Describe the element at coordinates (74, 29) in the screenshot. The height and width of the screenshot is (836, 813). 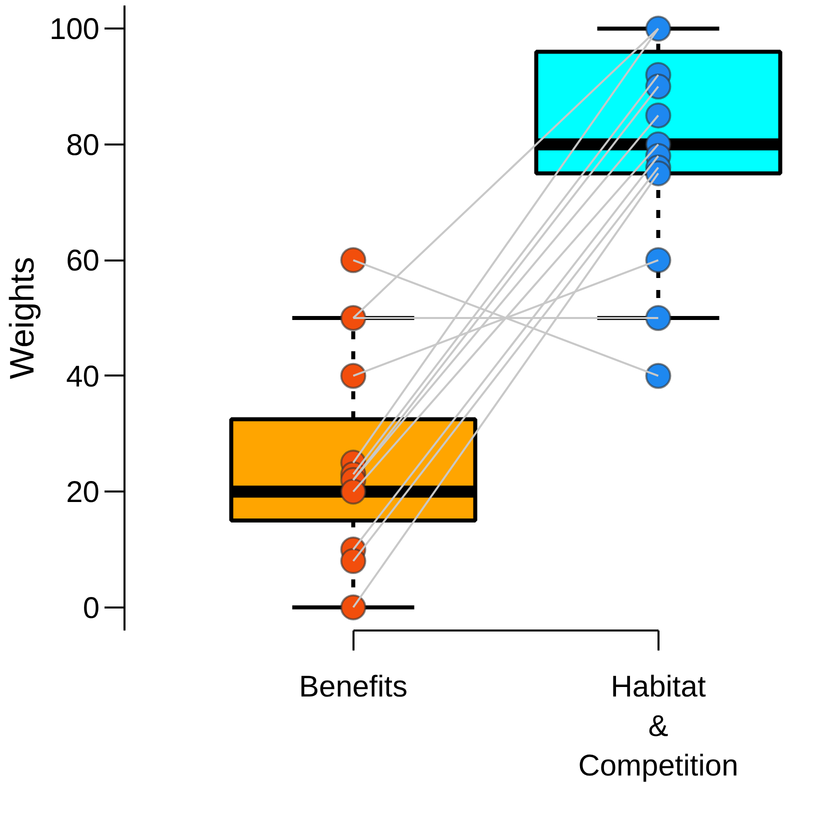
I see `y-tick-label: 100` at that location.